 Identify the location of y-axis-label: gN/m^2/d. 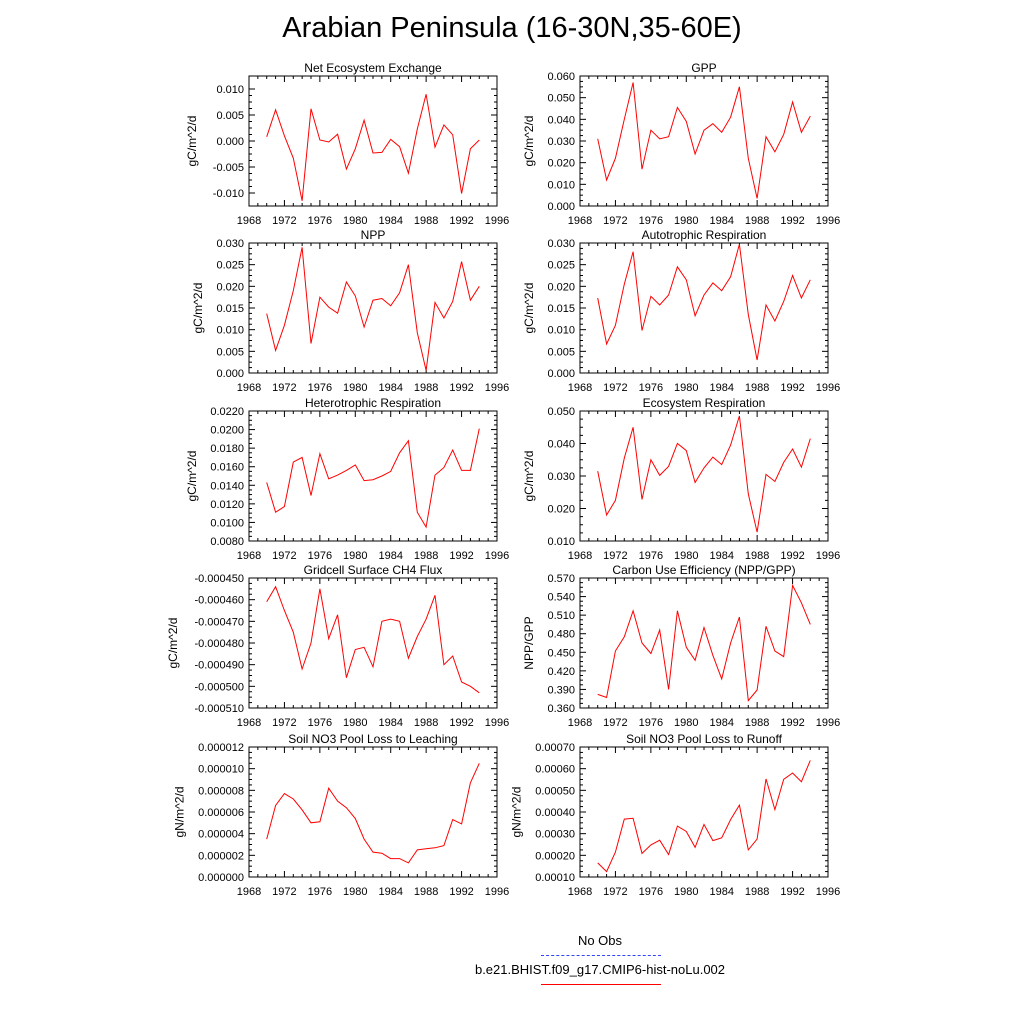
(179, 812).